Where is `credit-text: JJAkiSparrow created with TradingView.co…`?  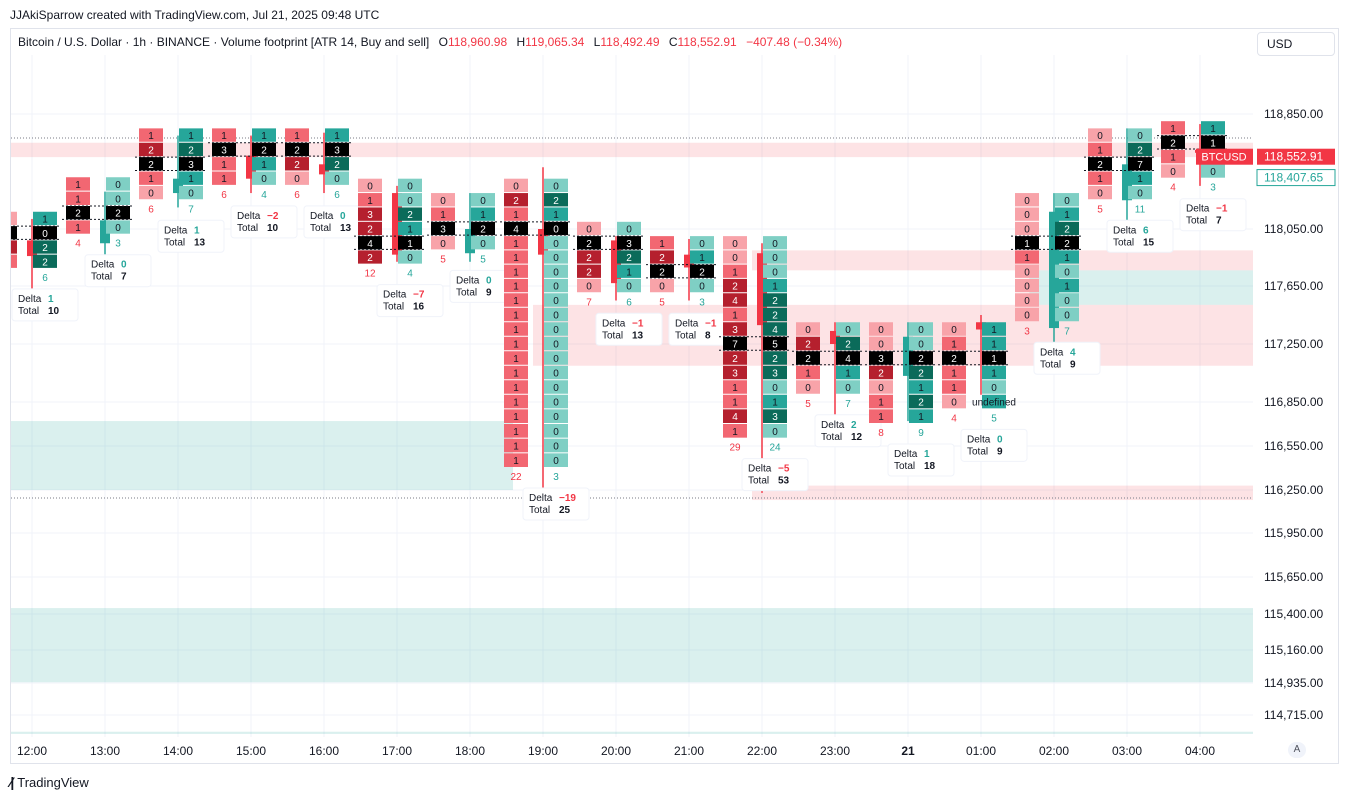 credit-text: JJAkiSparrow created with TradingView.co… is located at coordinates (195, 15).